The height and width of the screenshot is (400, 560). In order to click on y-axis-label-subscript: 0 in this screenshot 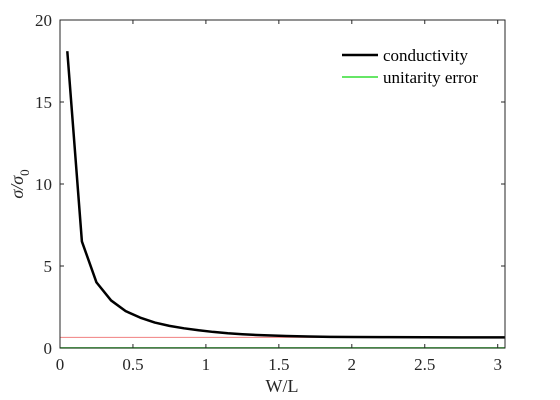, I will do `click(24, 172)`.